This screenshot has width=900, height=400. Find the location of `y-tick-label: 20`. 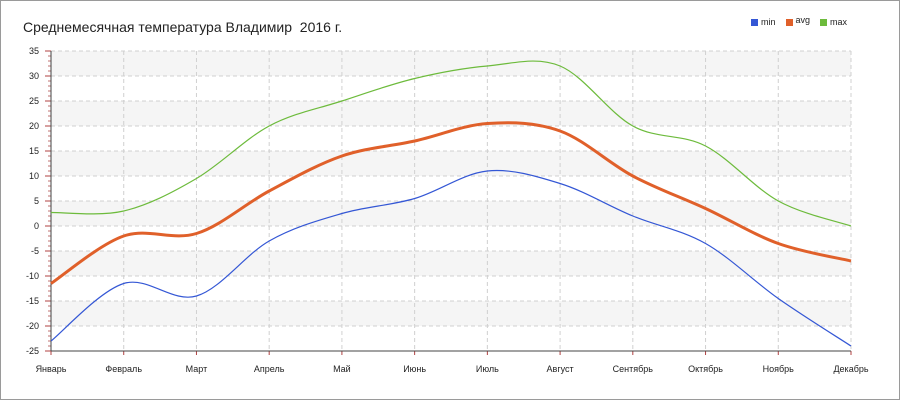

y-tick-label: 20 is located at coordinates (34, 126).